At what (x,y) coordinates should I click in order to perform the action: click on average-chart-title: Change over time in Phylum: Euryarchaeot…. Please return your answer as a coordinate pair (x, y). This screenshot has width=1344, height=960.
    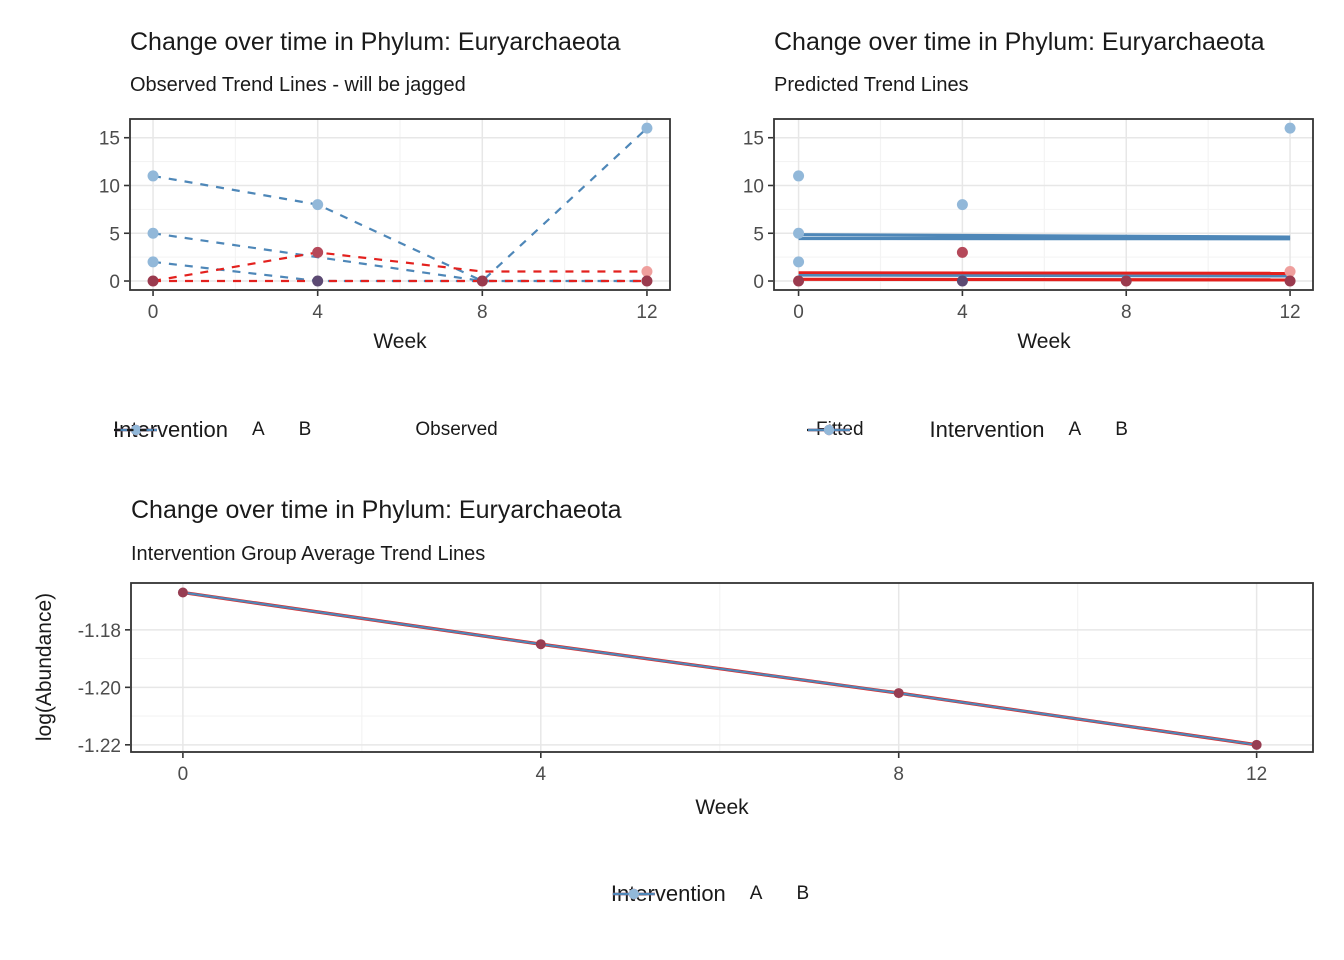
    Looking at the image, I should click on (376, 510).